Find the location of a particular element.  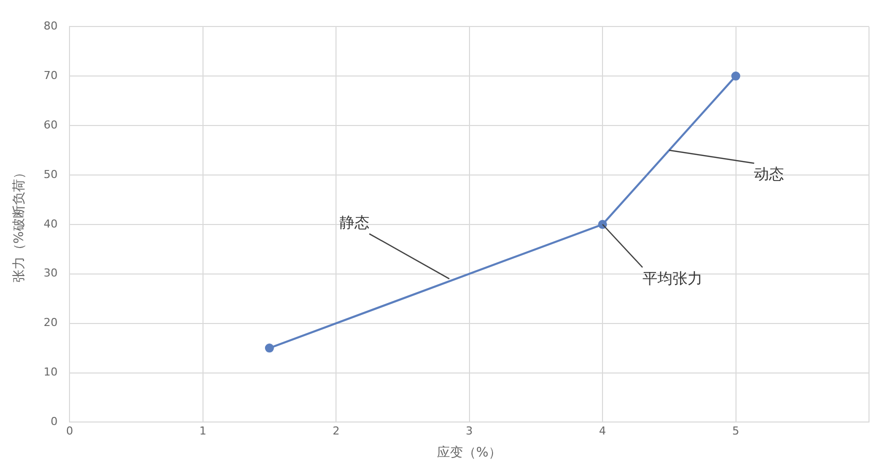

y-tick-label: 60 is located at coordinates (51, 125).